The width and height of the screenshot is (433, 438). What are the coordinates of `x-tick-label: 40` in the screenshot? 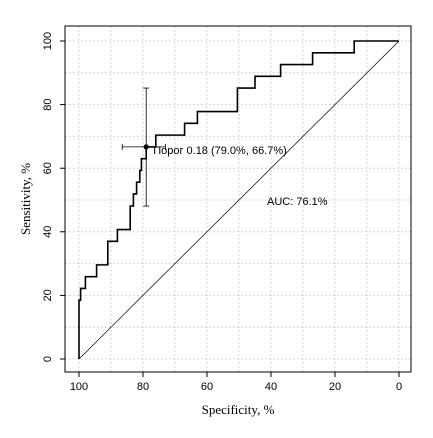 It's located at (271, 387).